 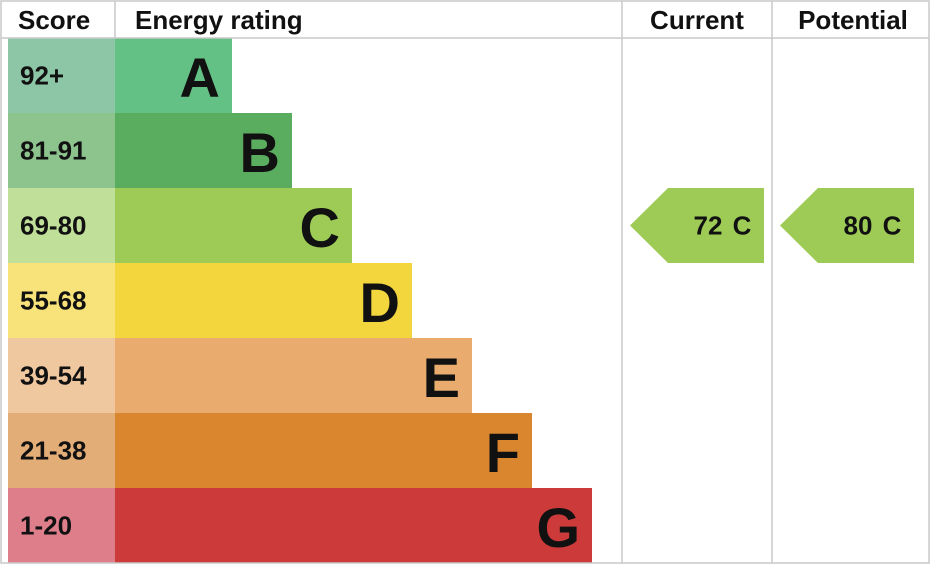 What do you see at coordinates (853, 20) in the screenshot?
I see `header-potential: Potential` at bounding box center [853, 20].